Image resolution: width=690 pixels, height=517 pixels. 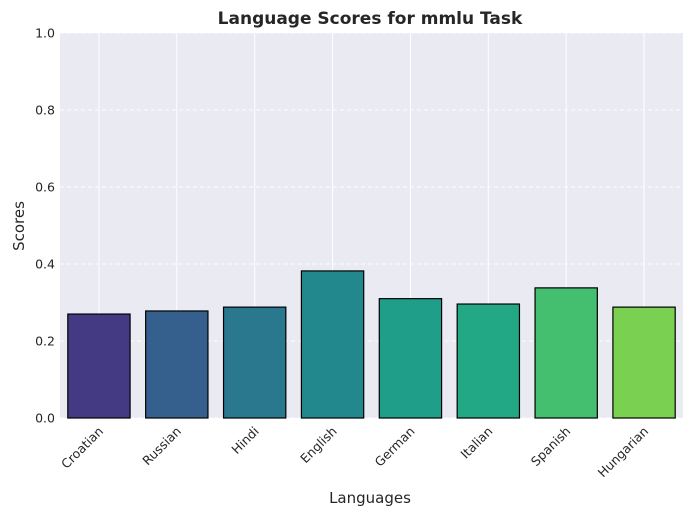 I want to click on x-tick-label: Spanish, so click(x=551, y=447).